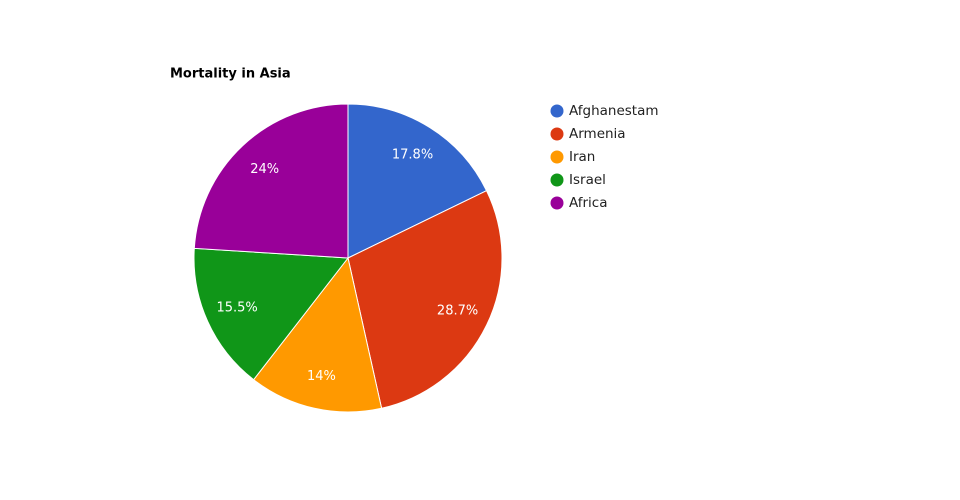 The width and height of the screenshot is (960, 500). Describe the element at coordinates (587, 180) in the screenshot. I see `legend-label: Israel` at that location.